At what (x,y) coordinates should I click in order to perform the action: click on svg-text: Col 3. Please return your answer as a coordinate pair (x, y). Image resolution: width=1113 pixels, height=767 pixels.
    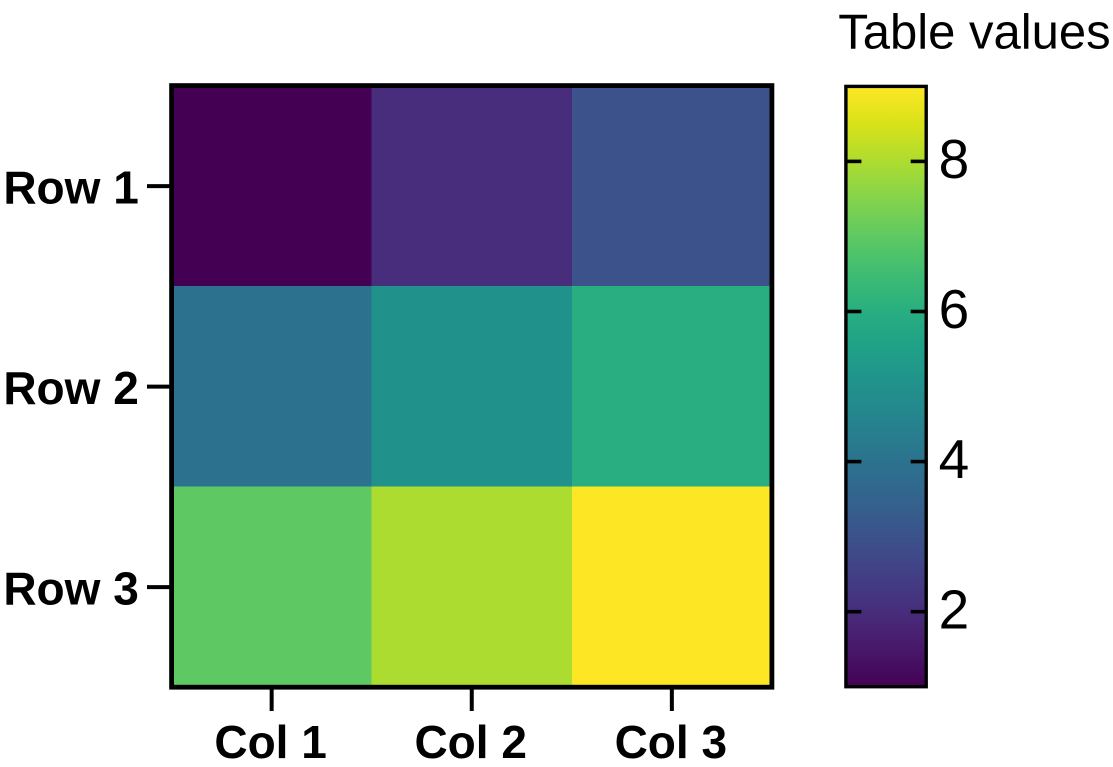
    Looking at the image, I should click on (671, 741).